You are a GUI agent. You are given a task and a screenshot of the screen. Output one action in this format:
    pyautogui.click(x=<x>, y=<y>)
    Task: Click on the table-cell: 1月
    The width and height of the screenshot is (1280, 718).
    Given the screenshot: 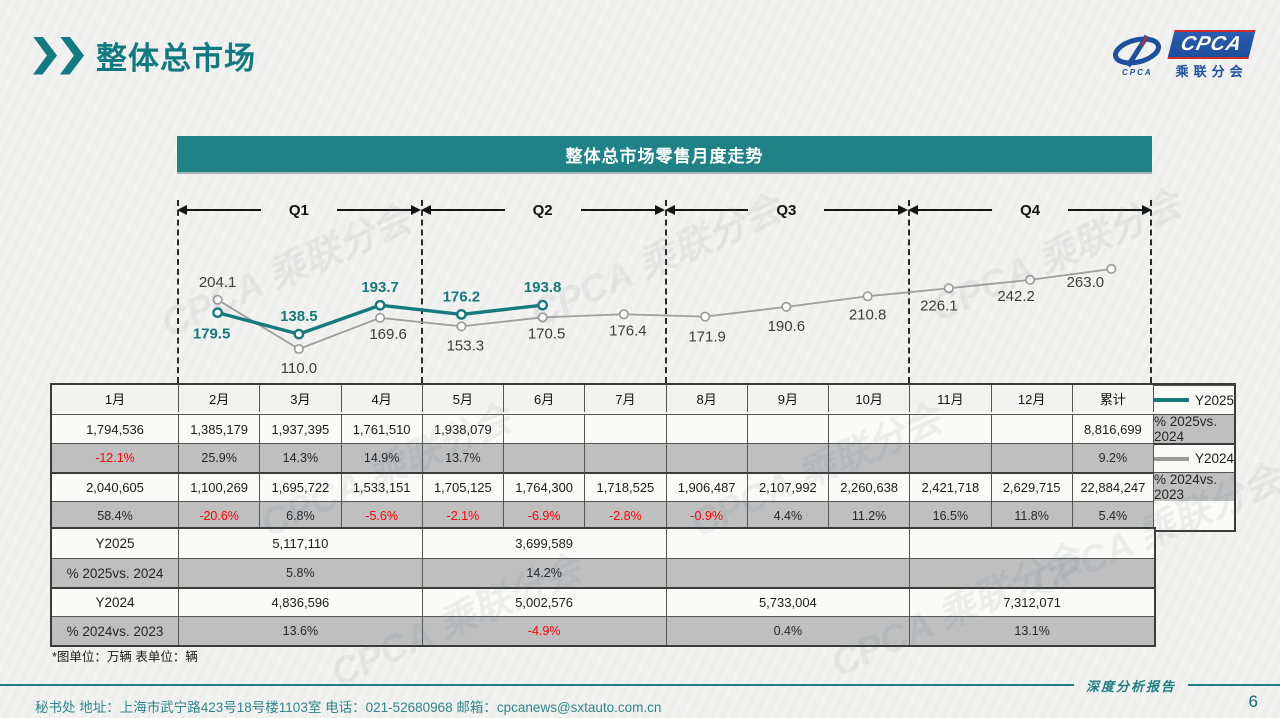 What is the action you would take?
    pyautogui.click(x=115, y=398)
    